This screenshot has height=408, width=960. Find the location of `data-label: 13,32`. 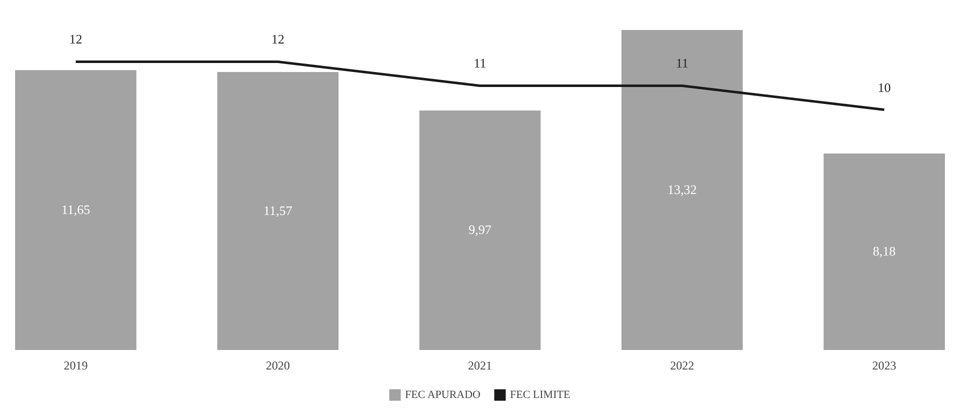

data-label: 13,32 is located at coordinates (682, 189).